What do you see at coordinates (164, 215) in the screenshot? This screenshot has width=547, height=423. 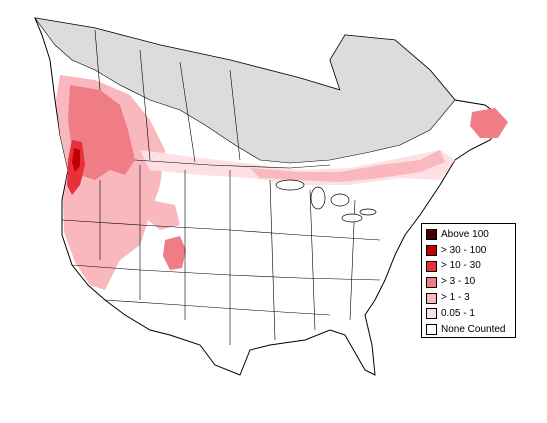 I see `great-basin-patch` at bounding box center [164, 215].